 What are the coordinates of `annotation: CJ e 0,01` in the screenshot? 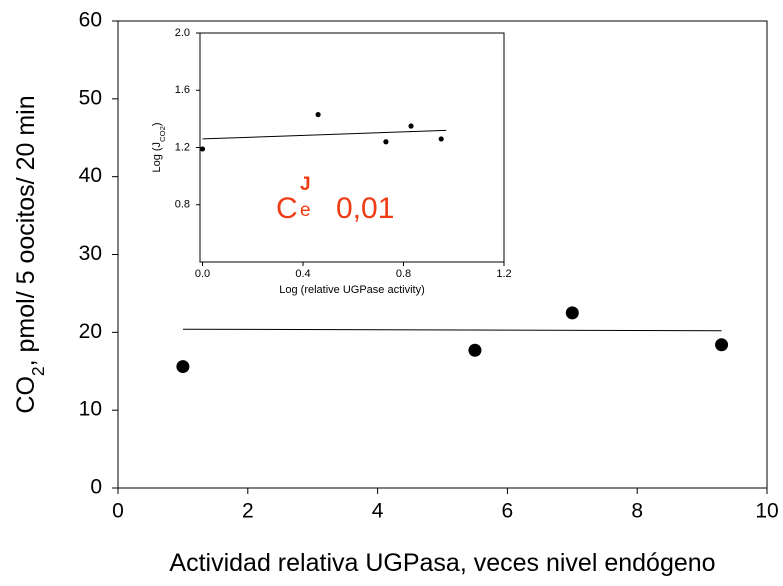 It's located at (335, 199).